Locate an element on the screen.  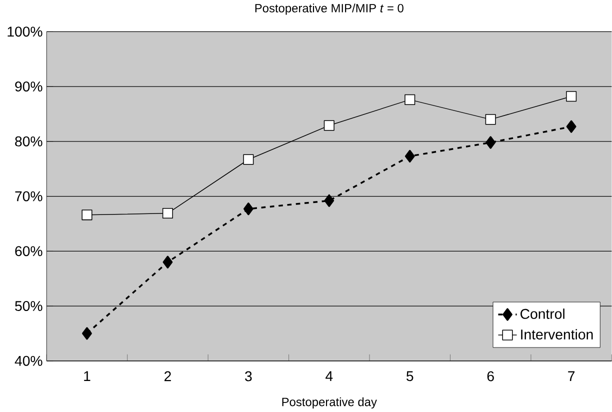
chart-title: Postoperative MIP/MIP t = 0 is located at coordinates (329, 9).